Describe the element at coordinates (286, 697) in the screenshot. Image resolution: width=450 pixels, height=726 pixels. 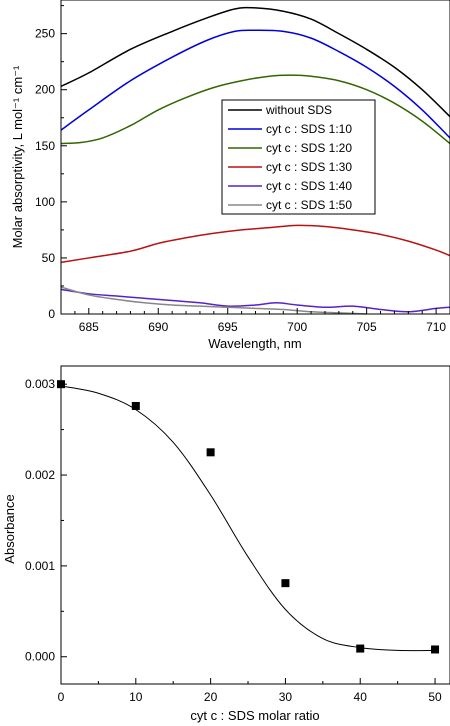
I see `x-tick-label: 30` at that location.